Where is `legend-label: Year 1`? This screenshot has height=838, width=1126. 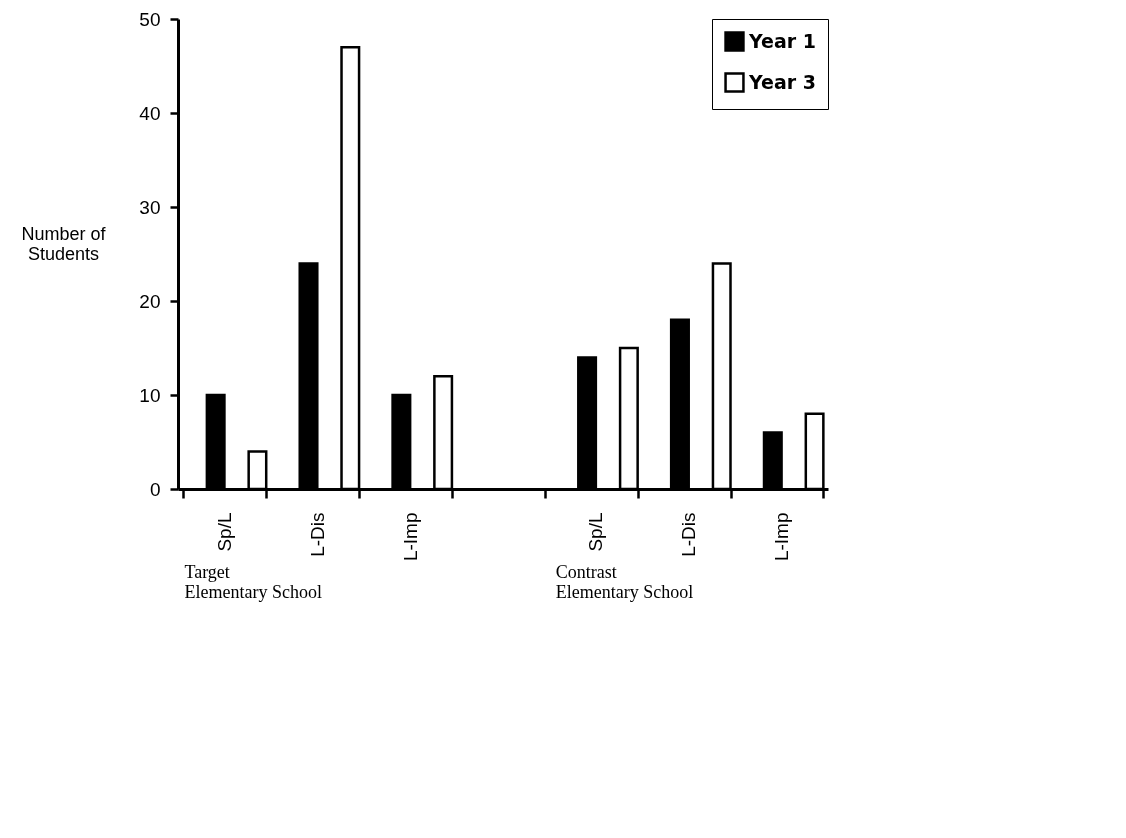 legend-label: Year 1 is located at coordinates (782, 40).